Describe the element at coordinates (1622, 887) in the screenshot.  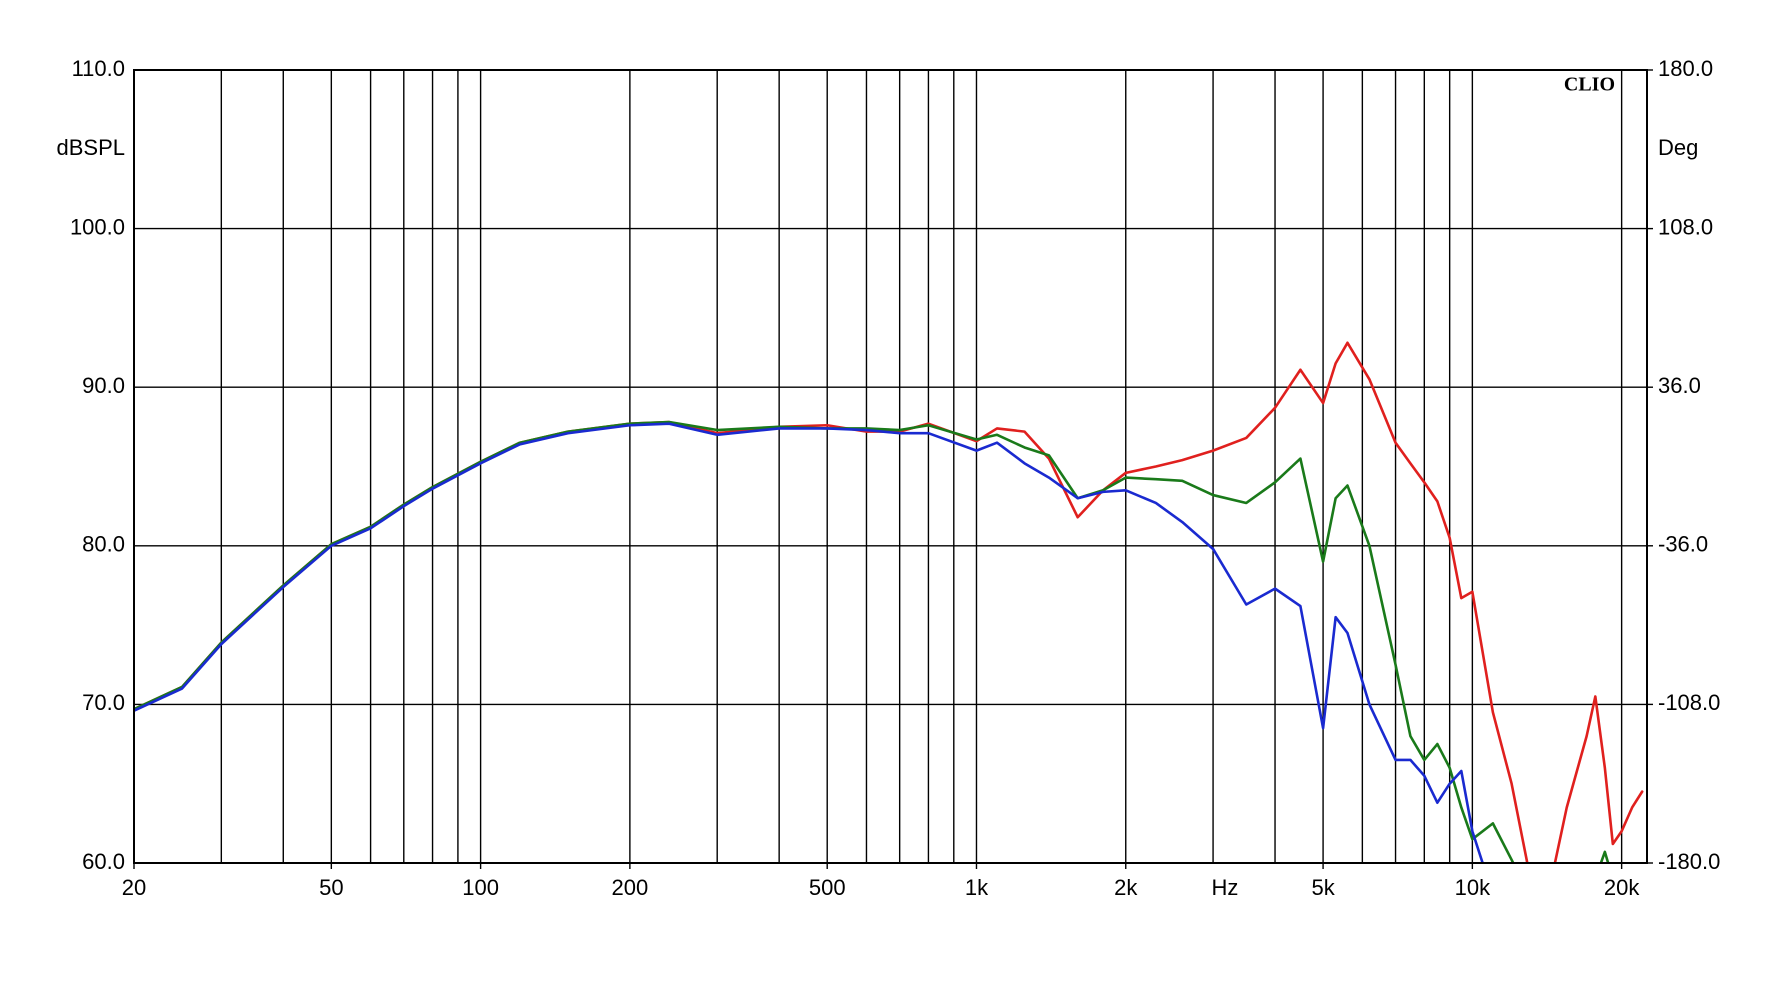
I see `x-tick-label: 20k` at that location.